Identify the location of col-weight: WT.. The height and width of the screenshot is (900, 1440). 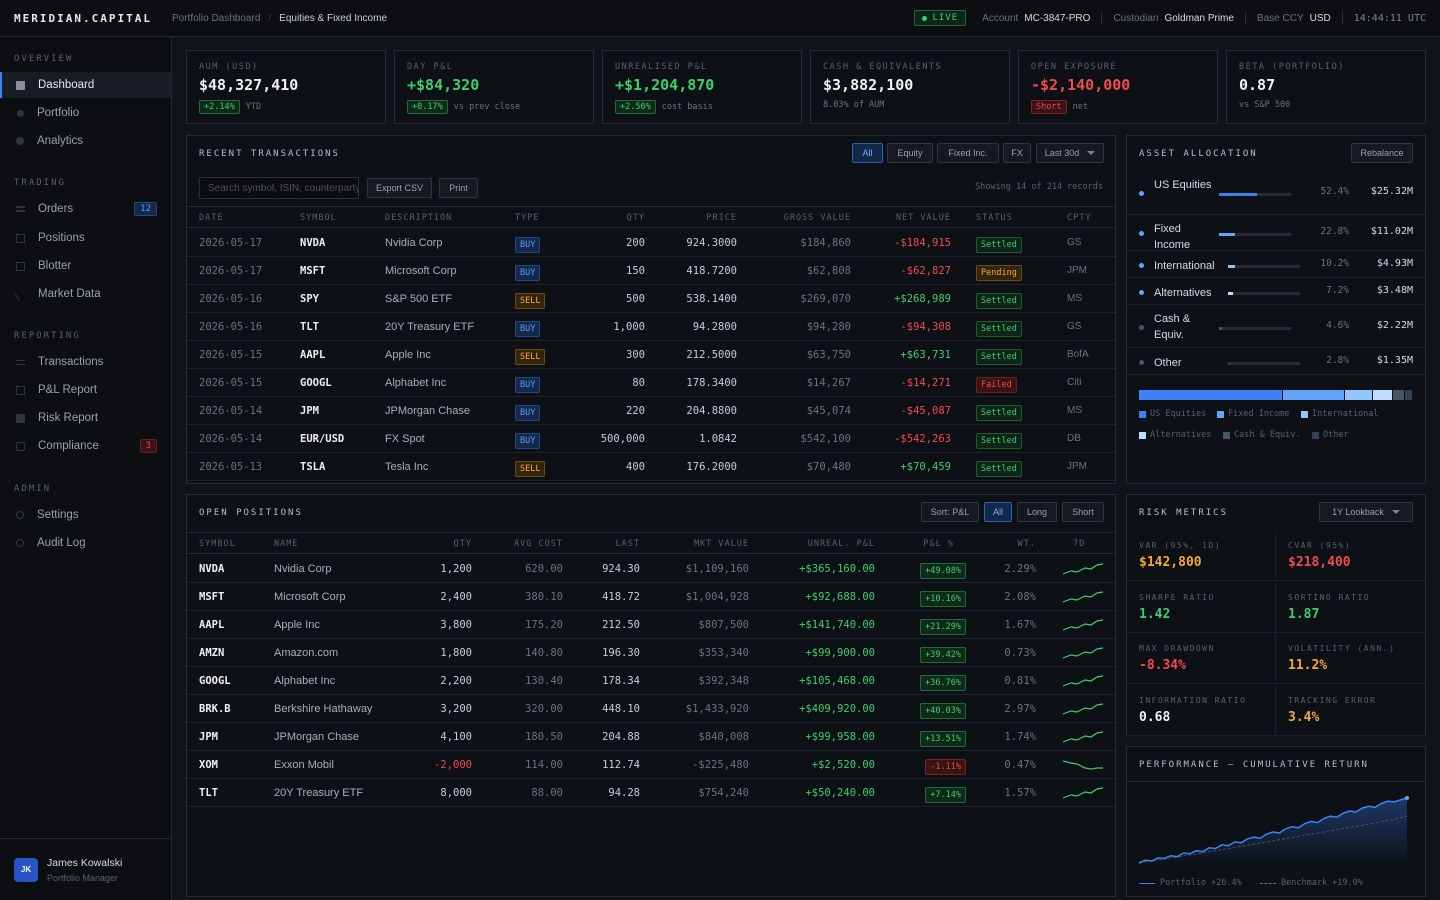
(1026, 544).